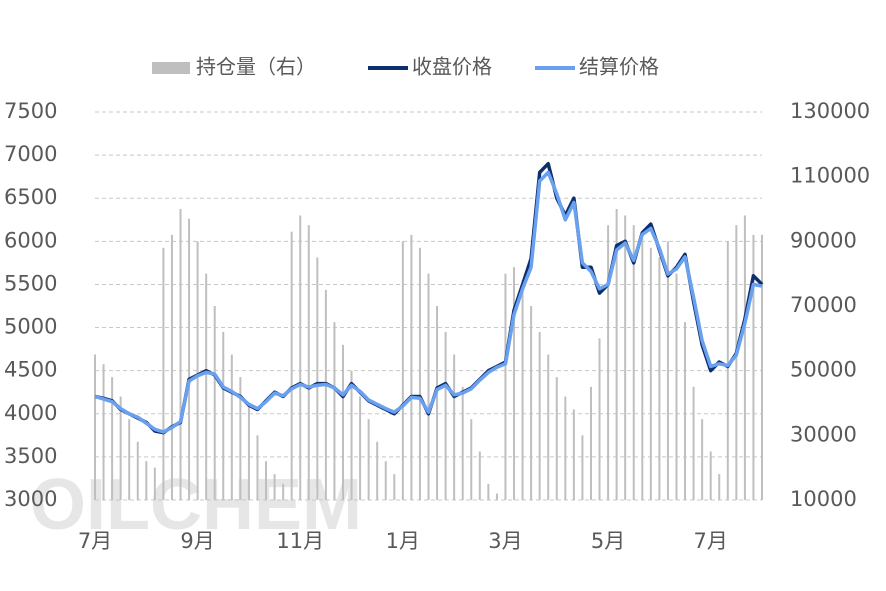 The image size is (886, 591). Describe the element at coordinates (171, 68) in the screenshot. I see `legend-swatch` at that location.